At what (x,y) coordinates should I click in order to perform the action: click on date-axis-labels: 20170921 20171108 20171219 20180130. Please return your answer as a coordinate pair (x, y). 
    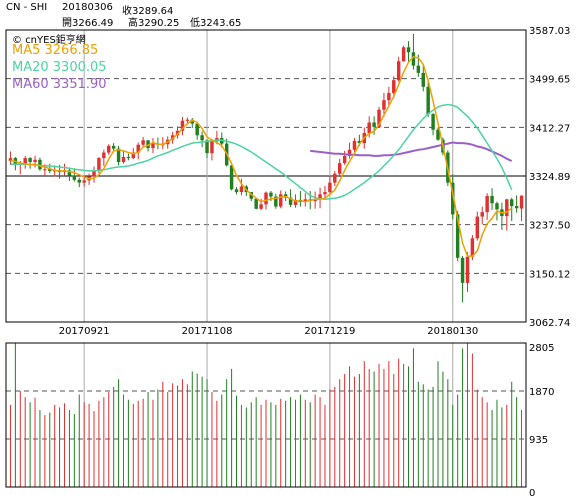
    Looking at the image, I should click on (268, 331).